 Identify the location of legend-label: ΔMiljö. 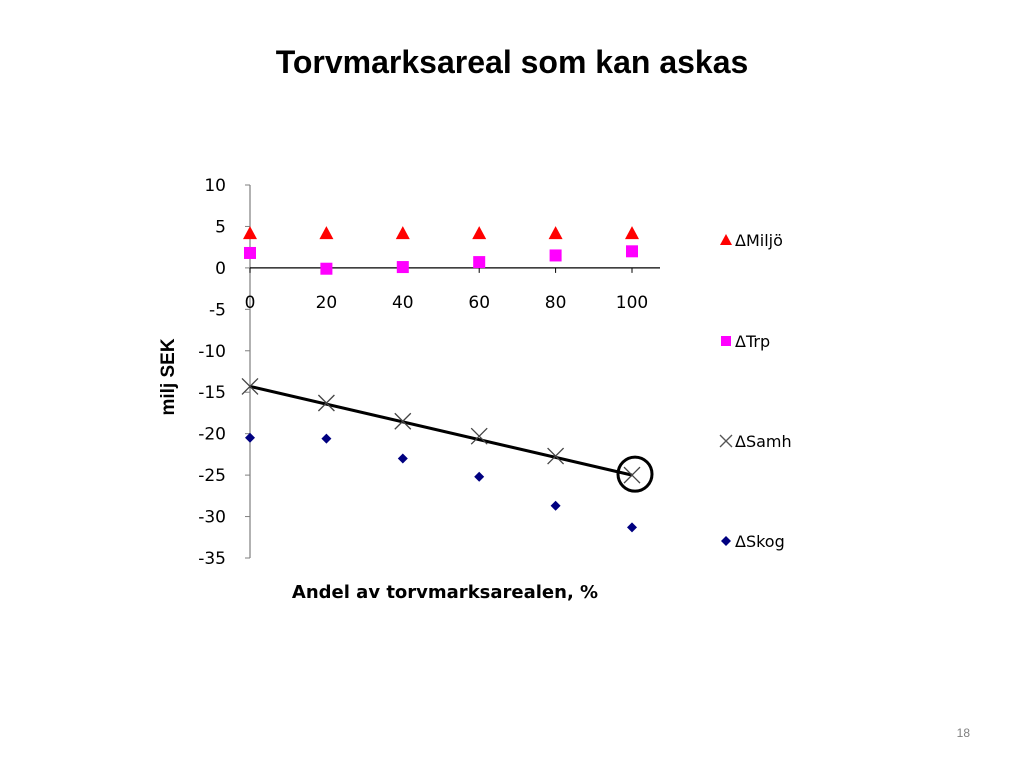
(759, 240).